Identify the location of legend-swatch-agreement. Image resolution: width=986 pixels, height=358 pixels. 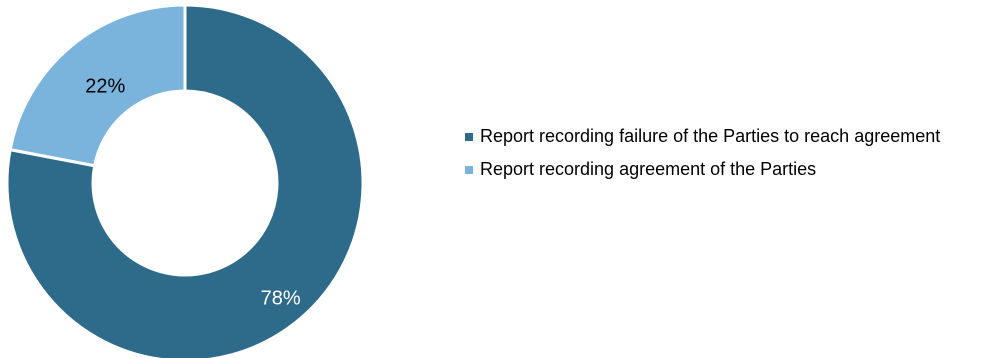
(469, 170).